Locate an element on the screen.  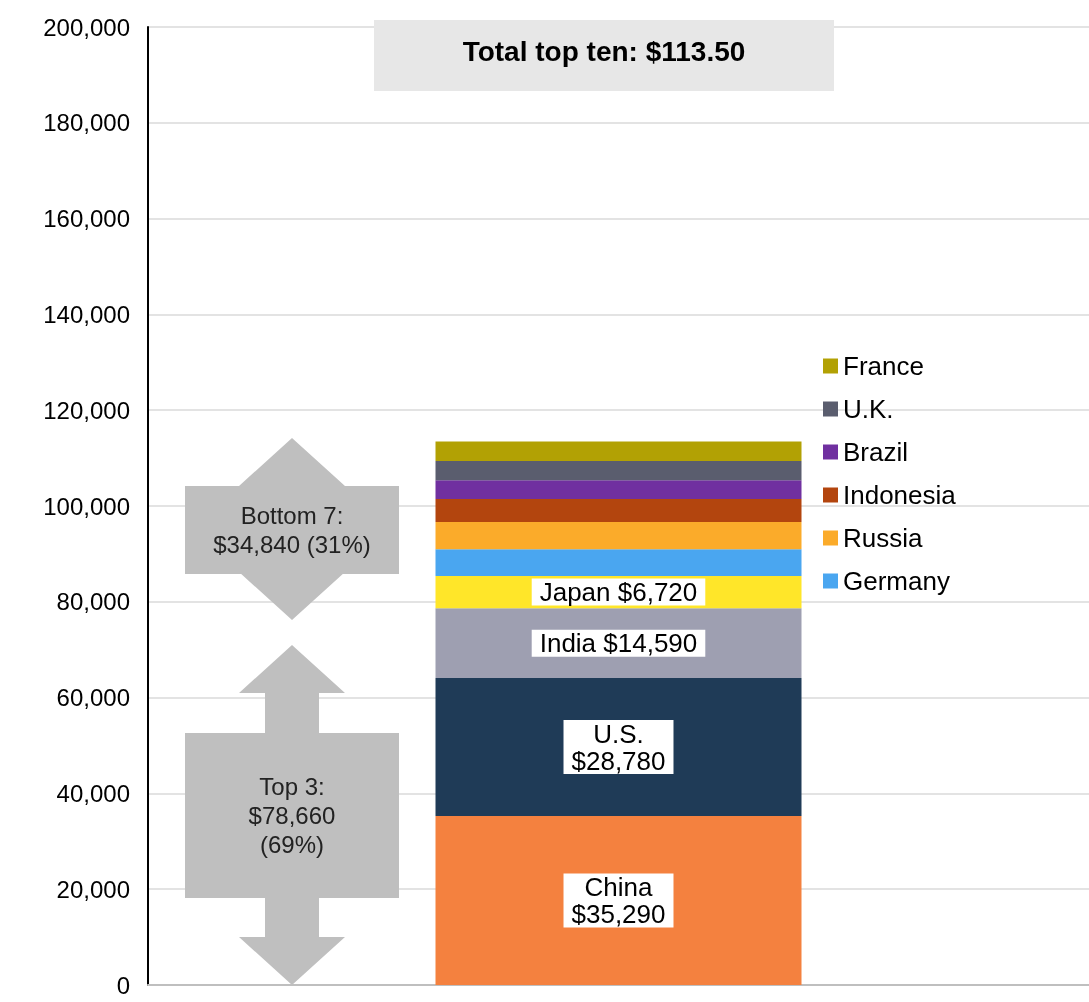
data-label: U.S. $28,780 is located at coordinates (618, 747).